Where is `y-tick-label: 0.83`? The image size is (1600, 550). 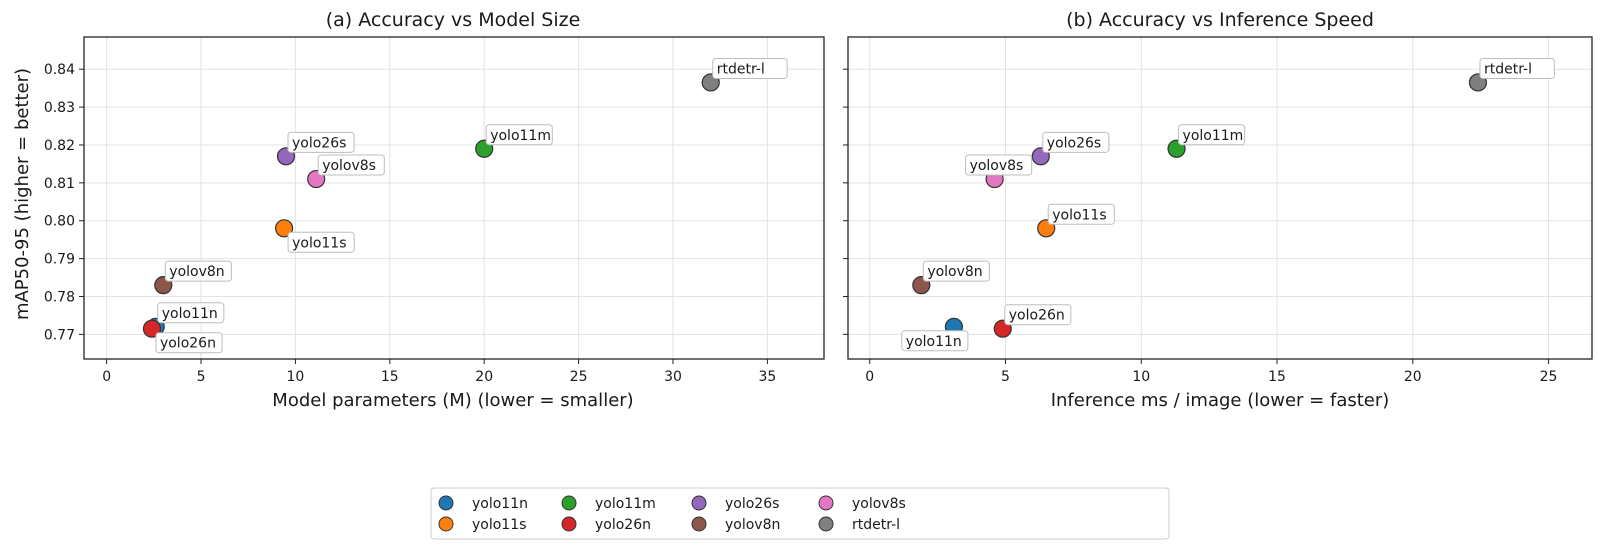
y-tick-label: 0.83 is located at coordinates (59, 108).